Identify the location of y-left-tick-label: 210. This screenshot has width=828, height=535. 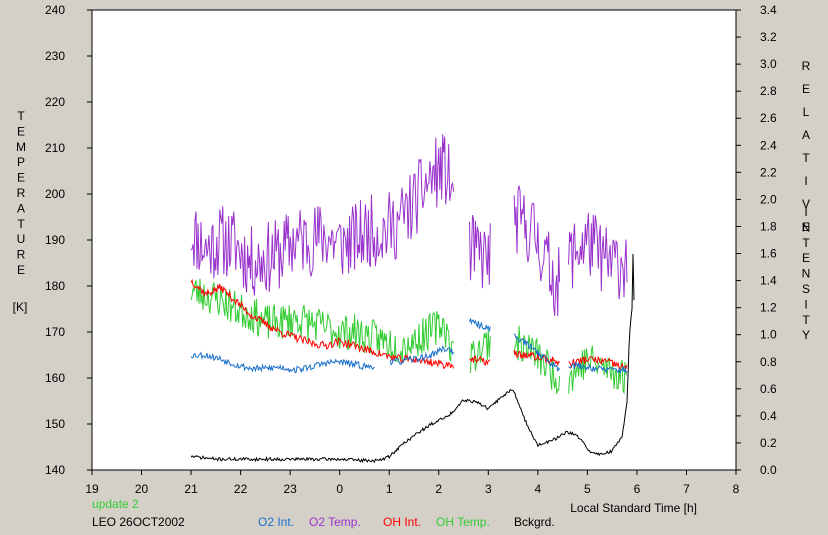
(55, 148).